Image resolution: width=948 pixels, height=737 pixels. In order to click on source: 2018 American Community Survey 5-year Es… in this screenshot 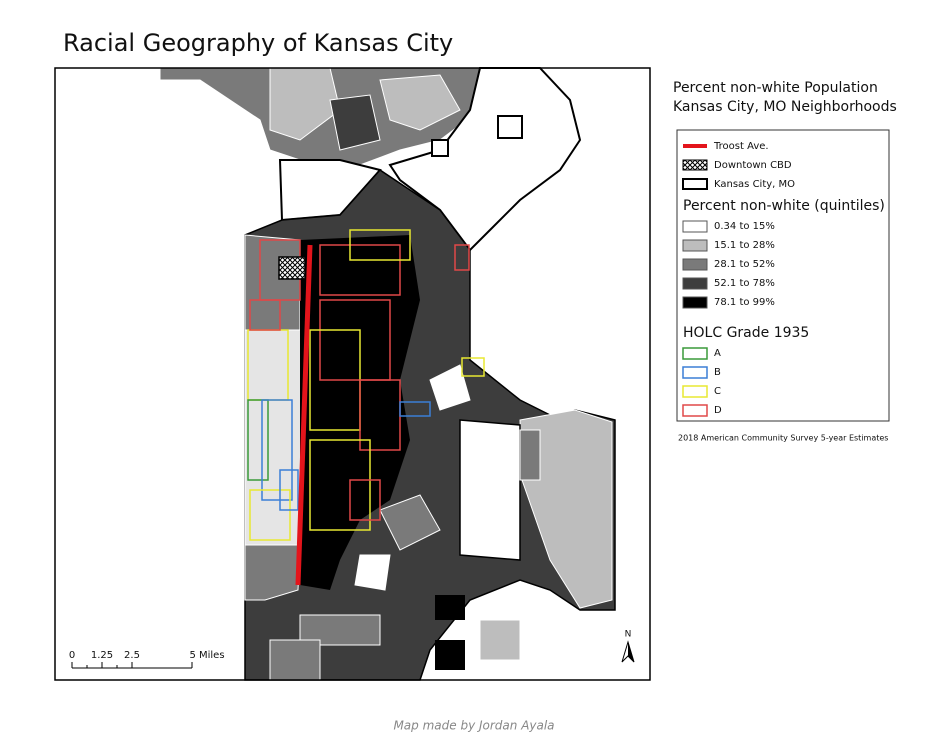, I will do `click(783, 438)`.